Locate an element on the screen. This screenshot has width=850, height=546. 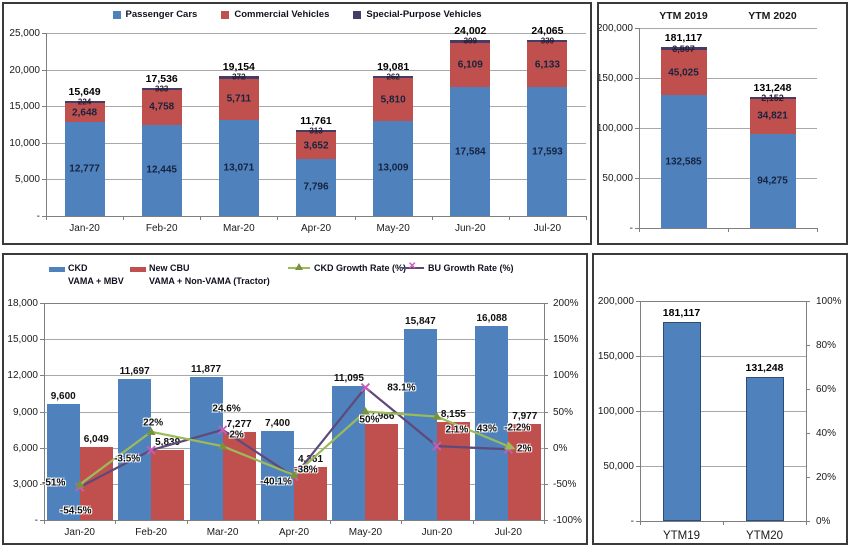
bar-segment-value-special: 3,507 is located at coordinates (683, 48).